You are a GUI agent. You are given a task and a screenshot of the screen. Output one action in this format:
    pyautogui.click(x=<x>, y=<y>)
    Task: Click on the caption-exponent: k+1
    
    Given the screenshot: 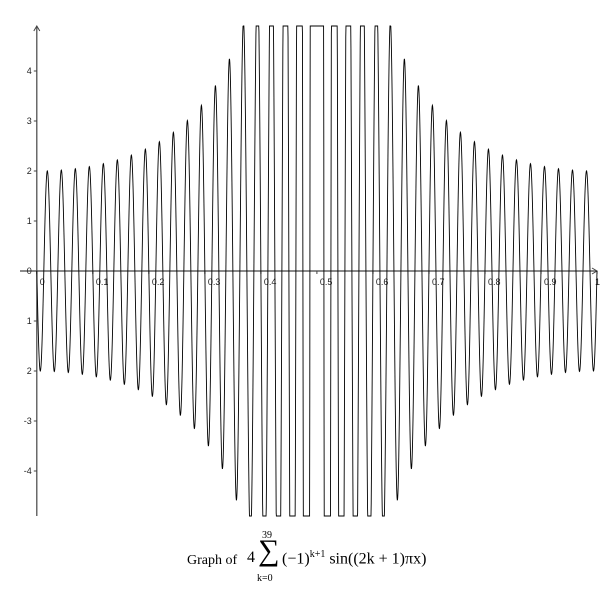 What is the action you would take?
    pyautogui.click(x=317, y=554)
    